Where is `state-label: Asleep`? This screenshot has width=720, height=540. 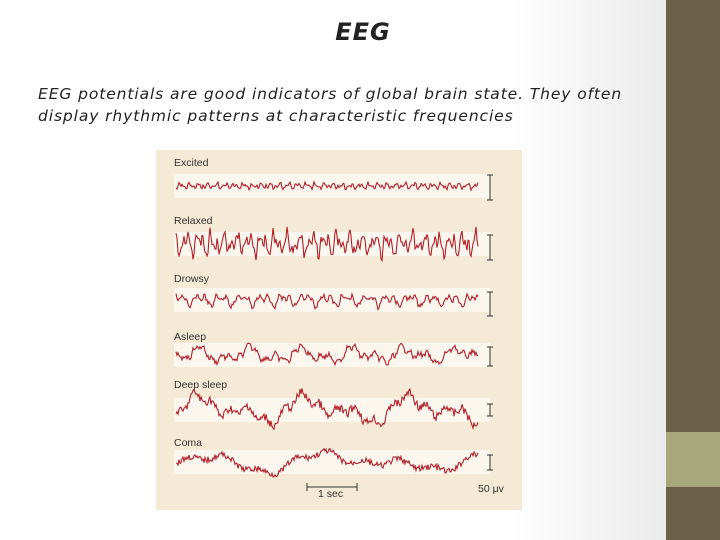
state-label: Asleep is located at coordinates (190, 337).